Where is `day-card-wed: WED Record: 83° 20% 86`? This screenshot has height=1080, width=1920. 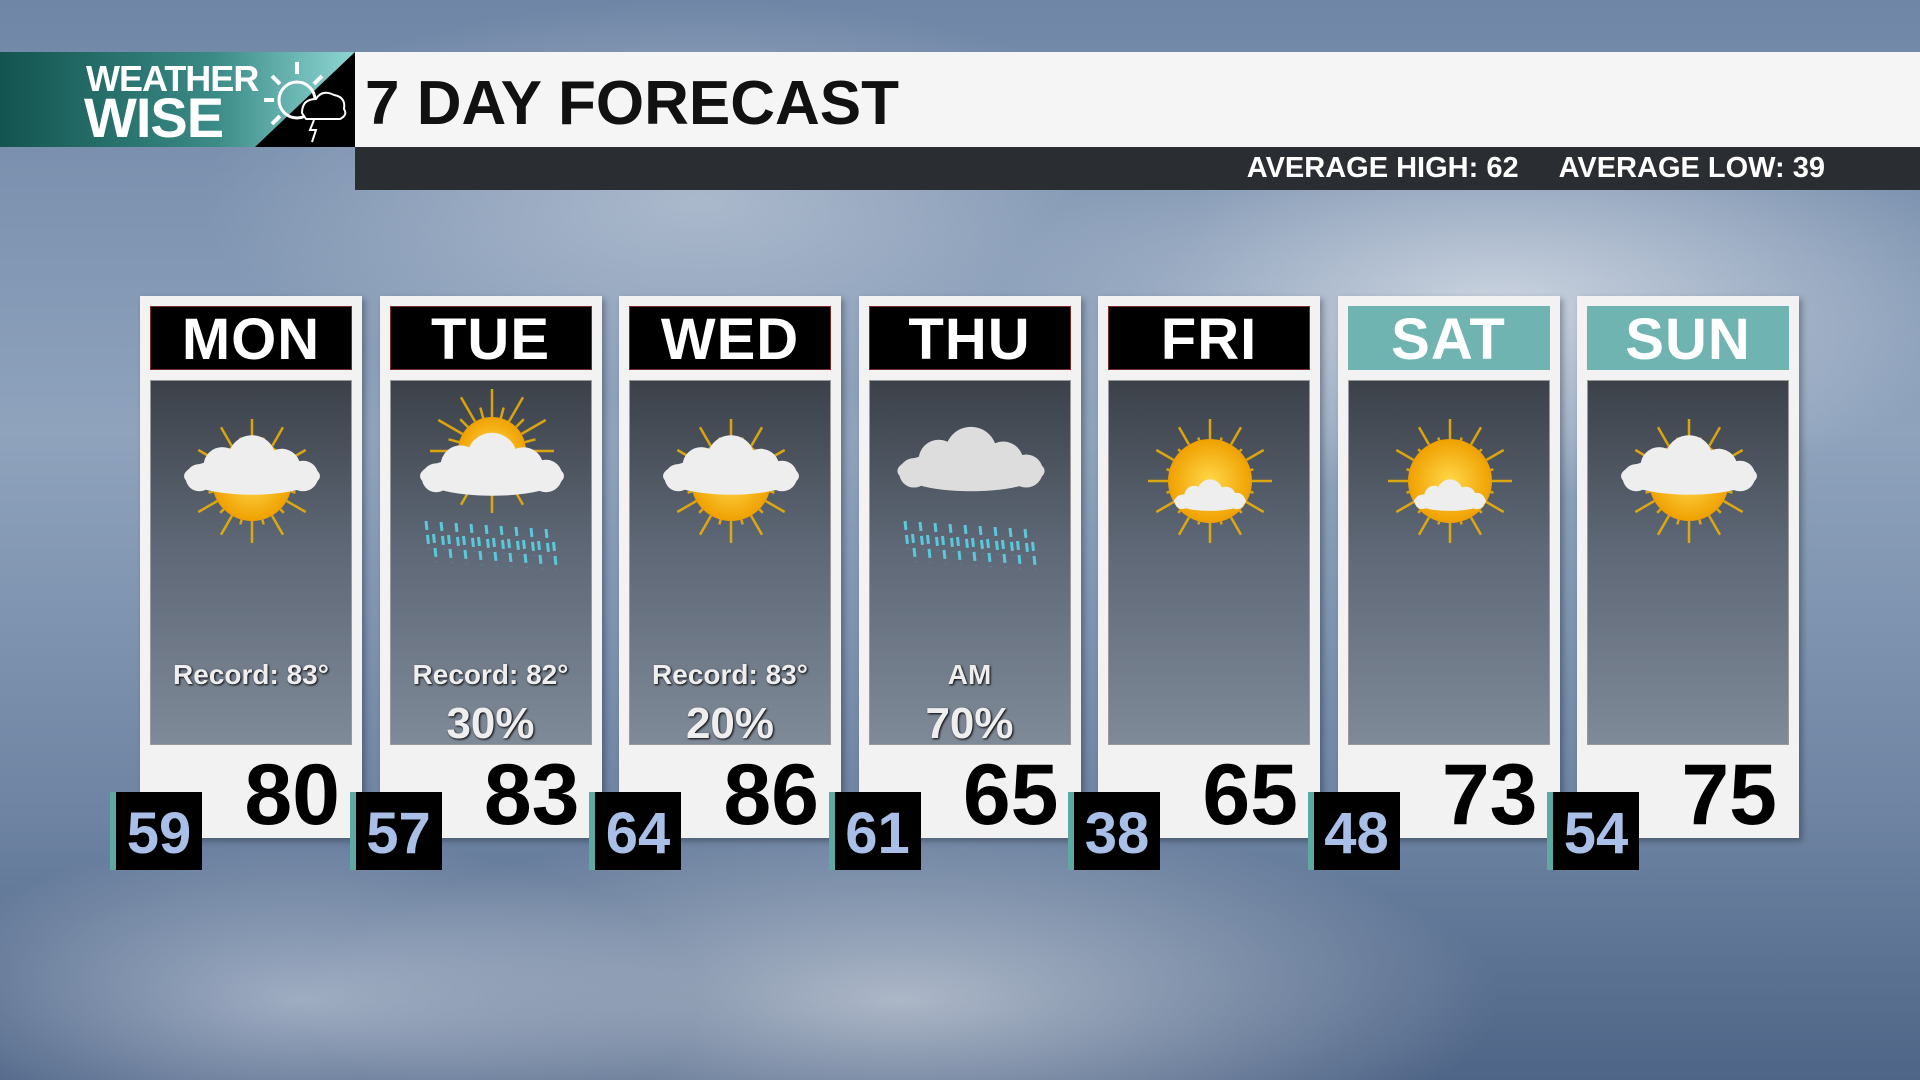 day-card-wed: WED Record: 83° 20% 86 is located at coordinates (730, 569).